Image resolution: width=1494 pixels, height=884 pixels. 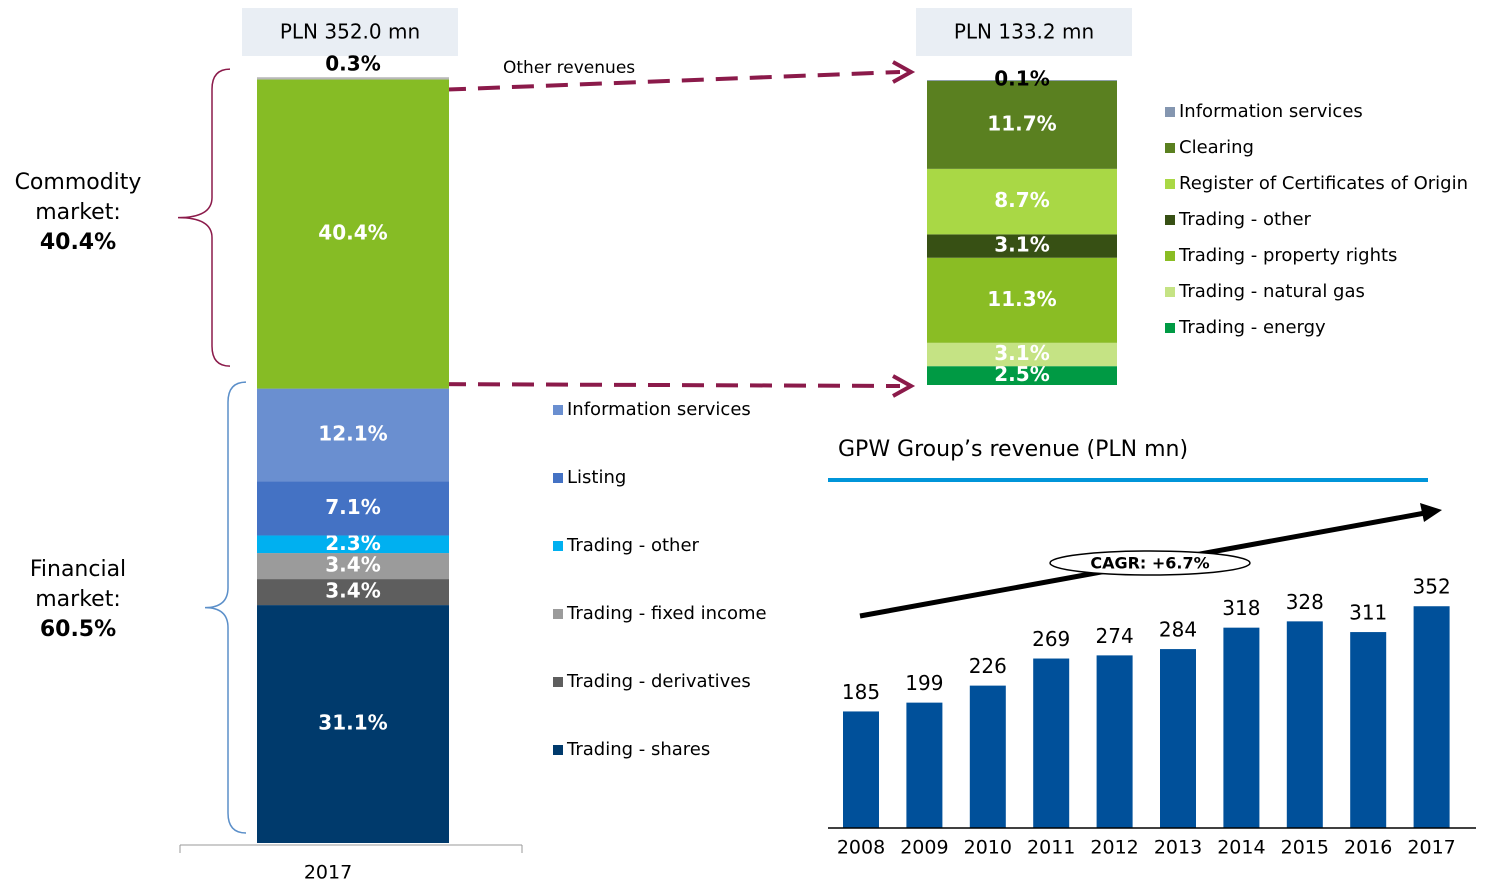 I want to click on legend-label: Register of Certificates of Origin, so click(x=1323, y=183).